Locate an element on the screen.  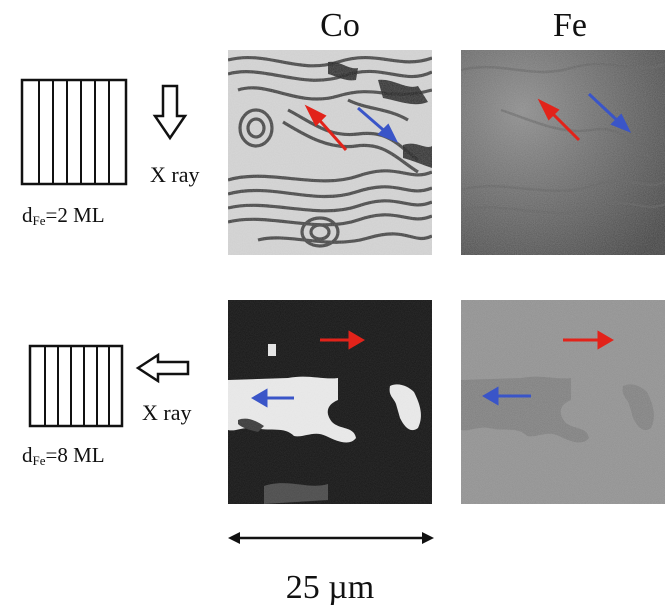
scale-bar-arrow-icon is located at coordinates (331, 538).